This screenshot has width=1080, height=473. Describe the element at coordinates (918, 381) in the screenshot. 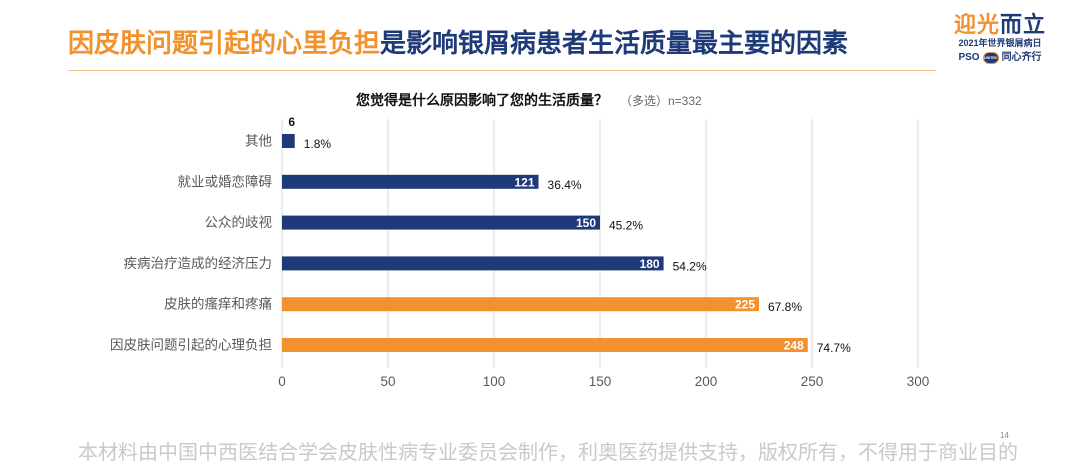

I see `x-tick-label: 300` at that location.